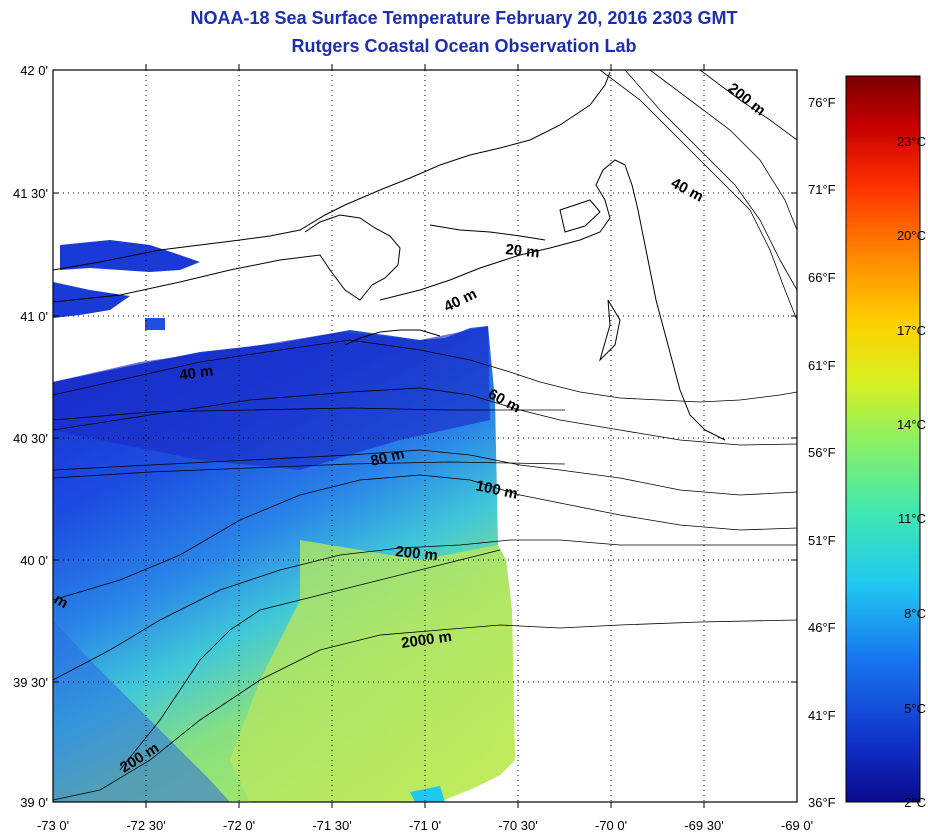 Image resolution: width=928 pixels, height=840 pixels. Describe the element at coordinates (822, 715) in the screenshot. I see `fahrenheit-label: 41°F` at that location.